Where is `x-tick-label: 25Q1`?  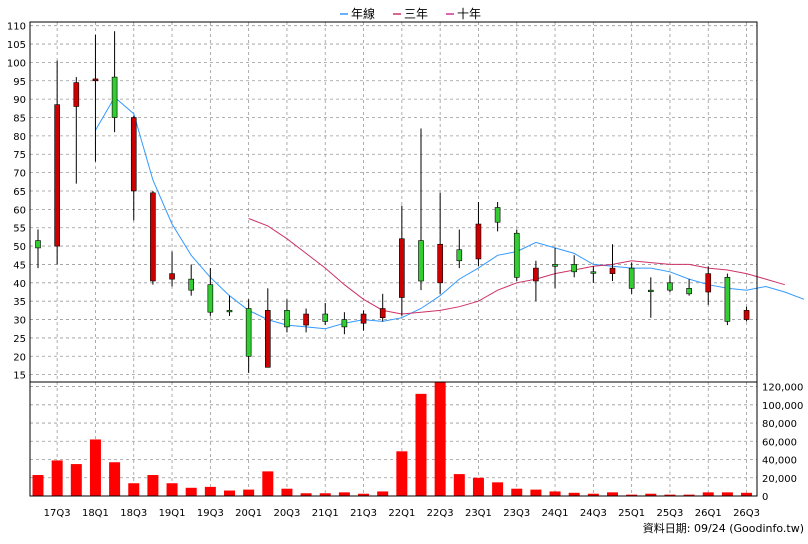
x-tick-label: 25Q1 is located at coordinates (631, 513).